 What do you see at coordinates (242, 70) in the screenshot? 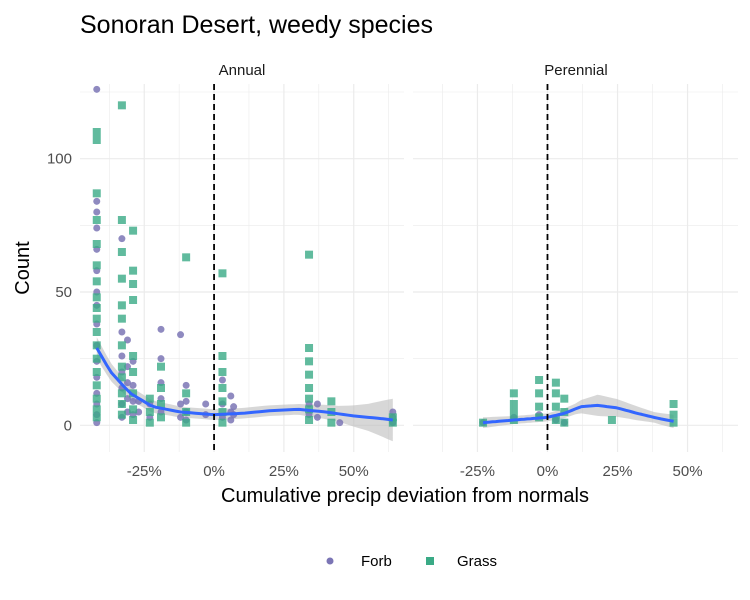
I see `strip-label-annual: Annual` at bounding box center [242, 70].